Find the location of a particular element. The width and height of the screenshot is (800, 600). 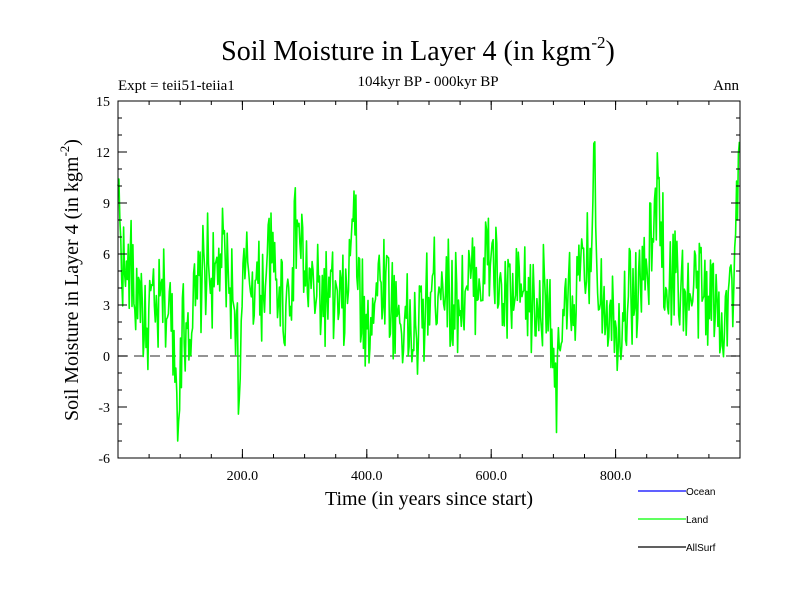

experiment-label: Expt = teii51-teiia1 is located at coordinates (176, 86).